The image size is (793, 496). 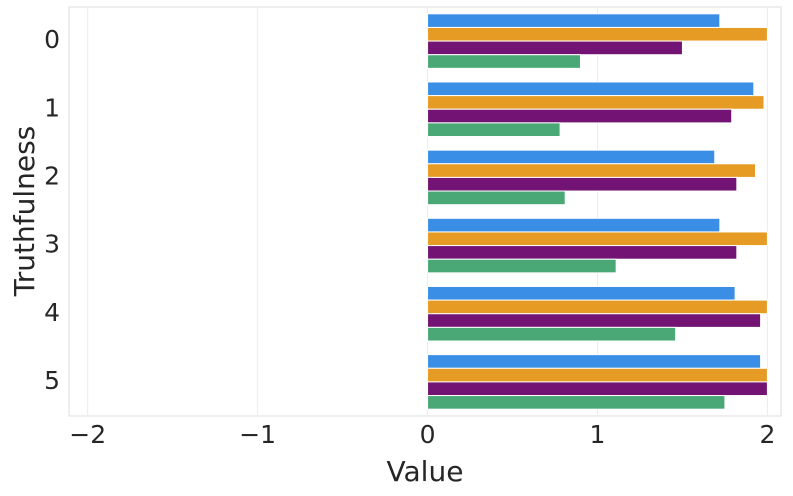 What do you see at coordinates (52, 175) in the screenshot?
I see `y-tick-label: 2` at bounding box center [52, 175].